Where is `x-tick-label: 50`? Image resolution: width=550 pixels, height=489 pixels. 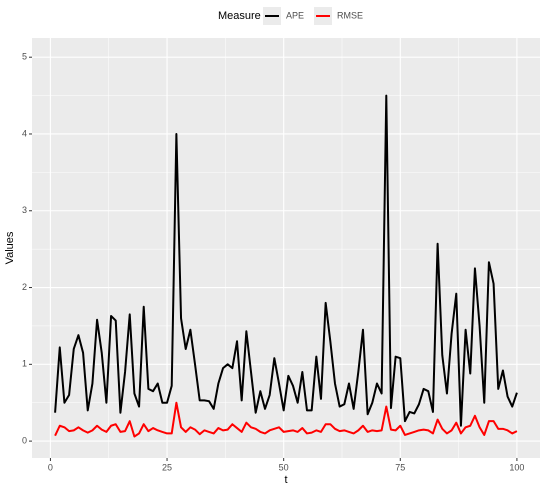
x-tick-label: 50 is located at coordinates (284, 467).